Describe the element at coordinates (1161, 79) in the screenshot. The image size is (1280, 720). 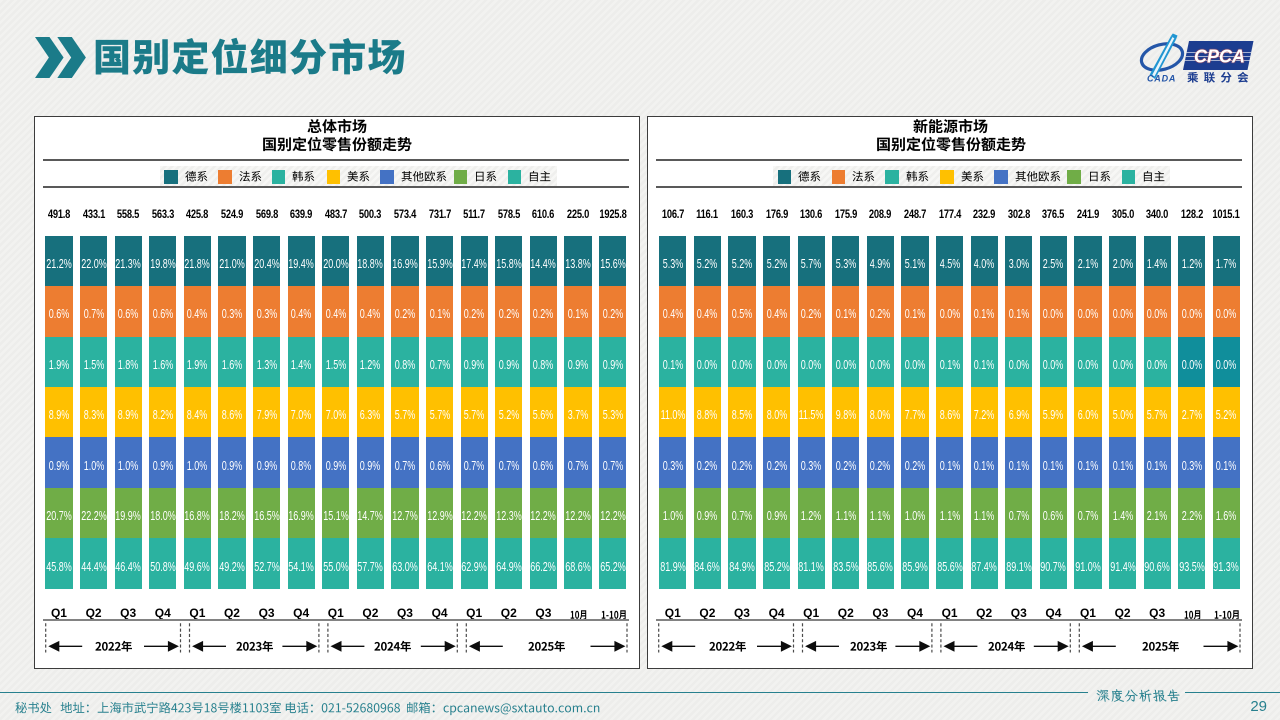
I see `svg-text: CADA` at that location.